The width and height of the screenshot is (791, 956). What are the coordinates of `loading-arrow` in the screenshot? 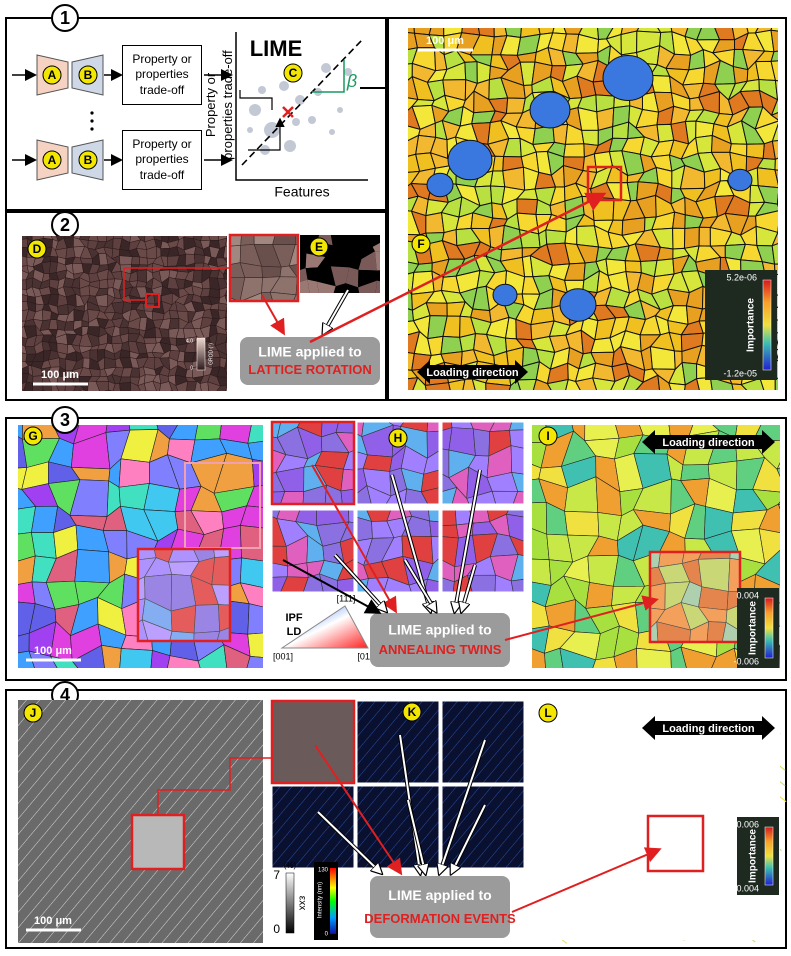 It's located at (472, 372).